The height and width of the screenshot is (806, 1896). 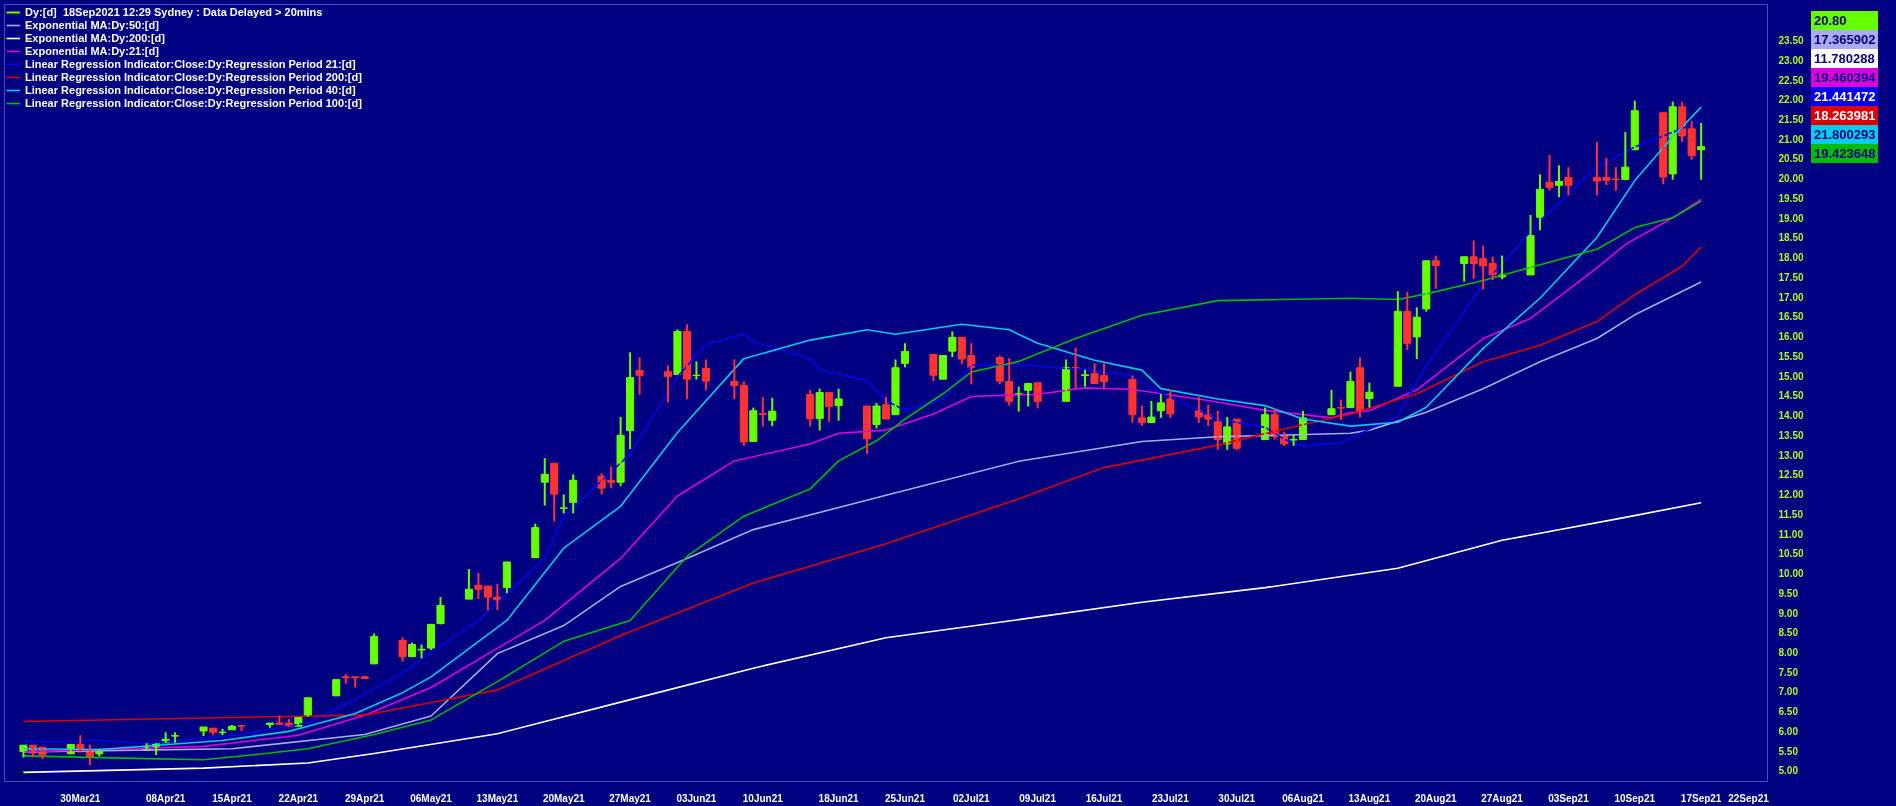 What do you see at coordinates (1791, 396) in the screenshot?
I see `y-tick-label: 14.50` at bounding box center [1791, 396].